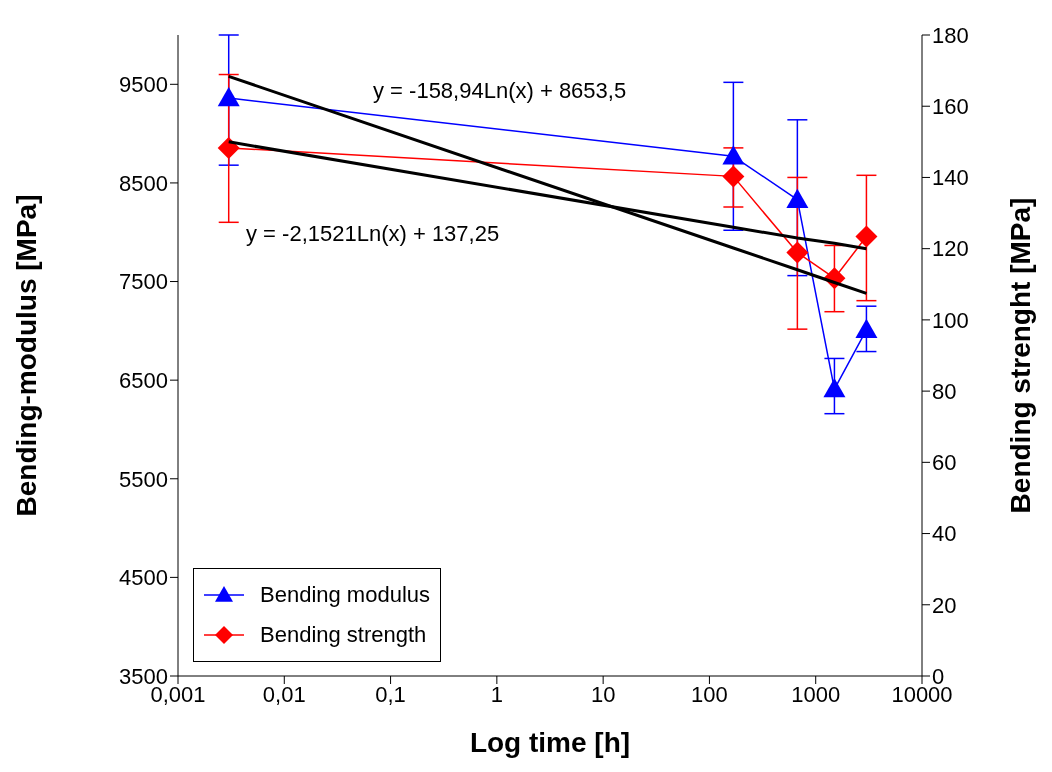  What do you see at coordinates (143, 282) in the screenshot?
I see `y-tick-label: 7500` at bounding box center [143, 282].